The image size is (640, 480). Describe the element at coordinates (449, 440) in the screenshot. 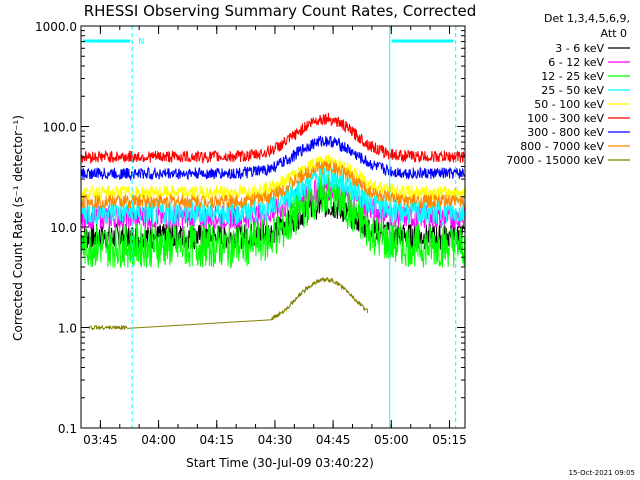

I see `x-tick-label-6: 05:15` at that location.